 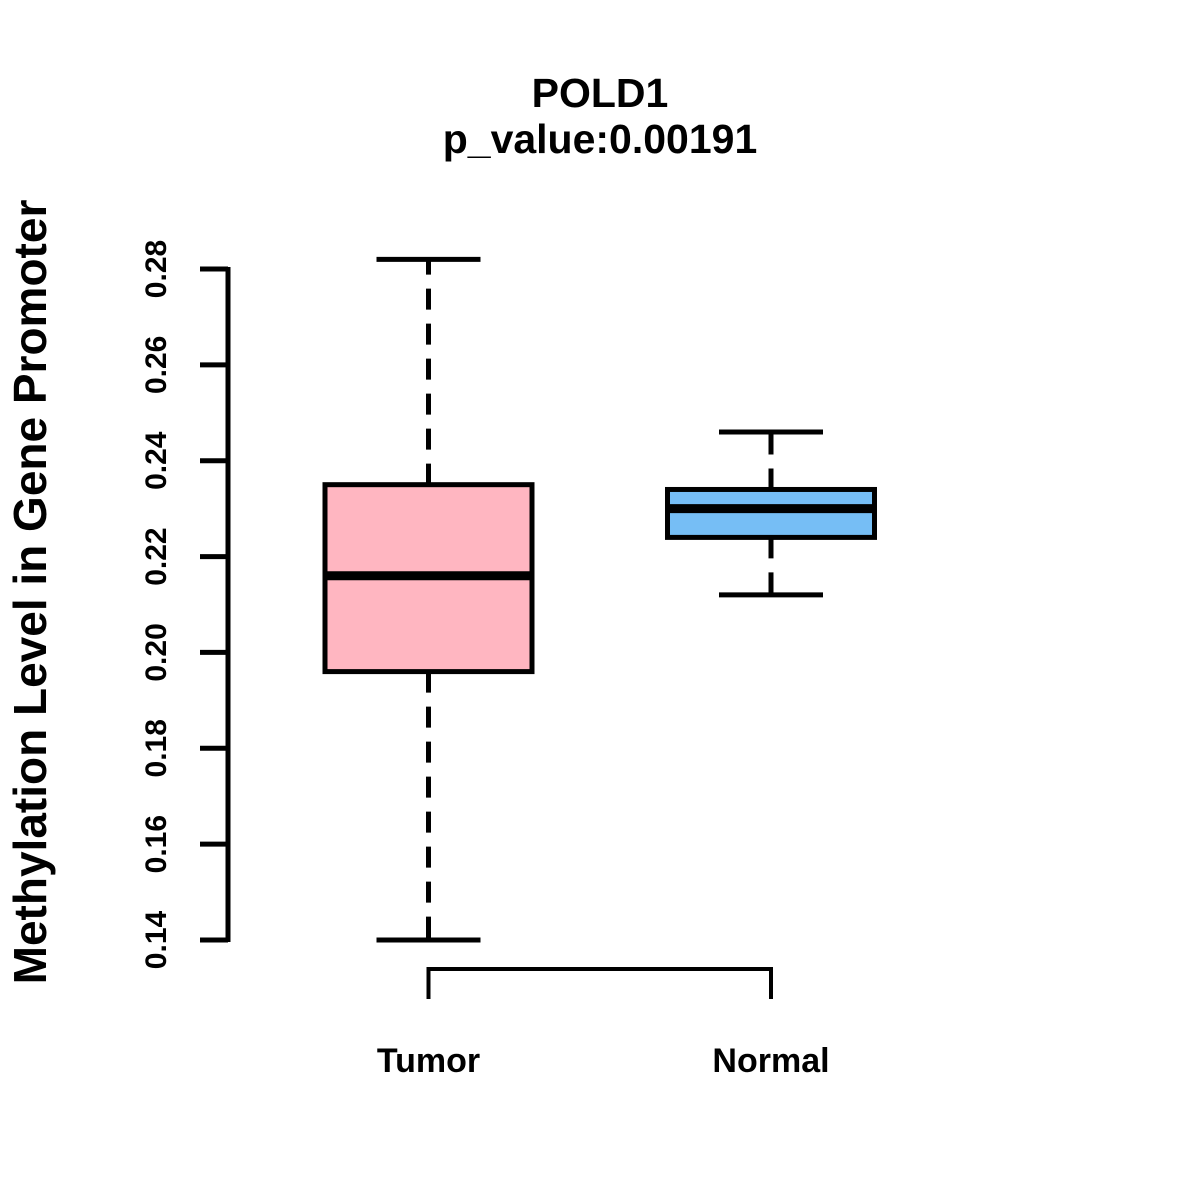 What do you see at coordinates (156, 460) in the screenshot?
I see `y-tick-label: 0.24` at bounding box center [156, 460].